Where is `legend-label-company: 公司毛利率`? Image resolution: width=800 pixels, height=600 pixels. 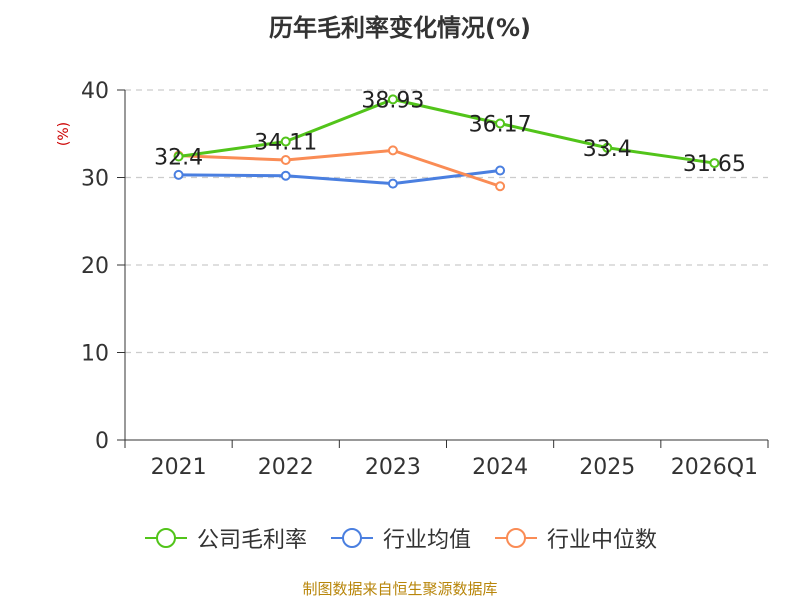
legend-label-company: 公司毛利率 is located at coordinates (251, 540).